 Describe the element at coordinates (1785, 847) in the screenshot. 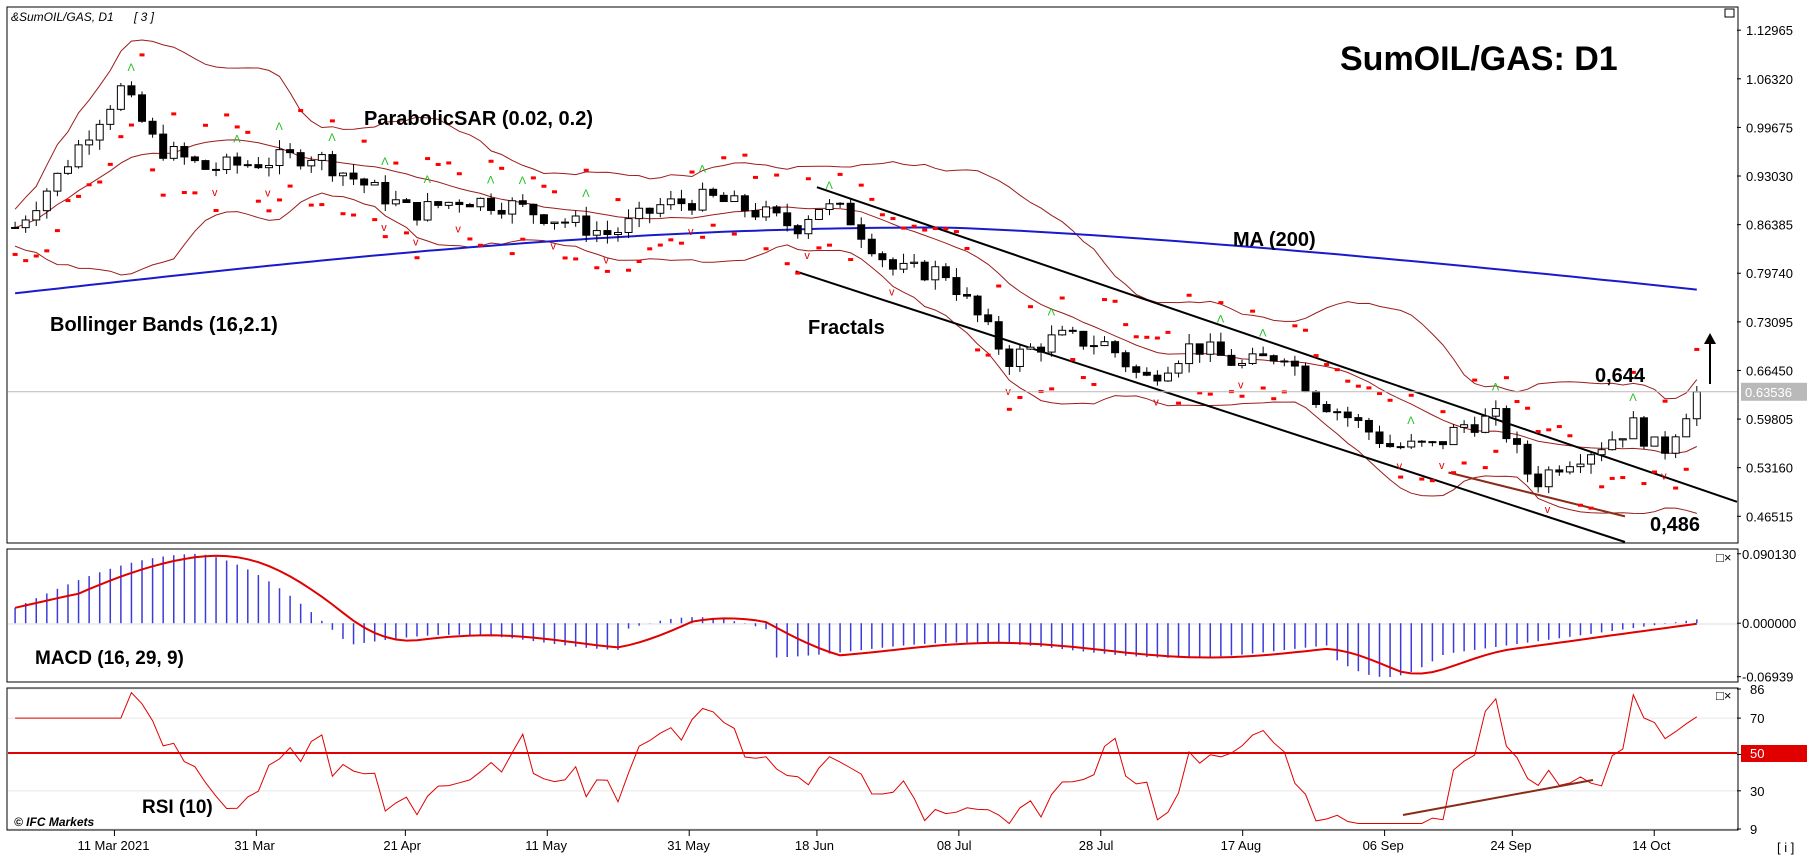

I see `info-icon: [ i ]` at that location.